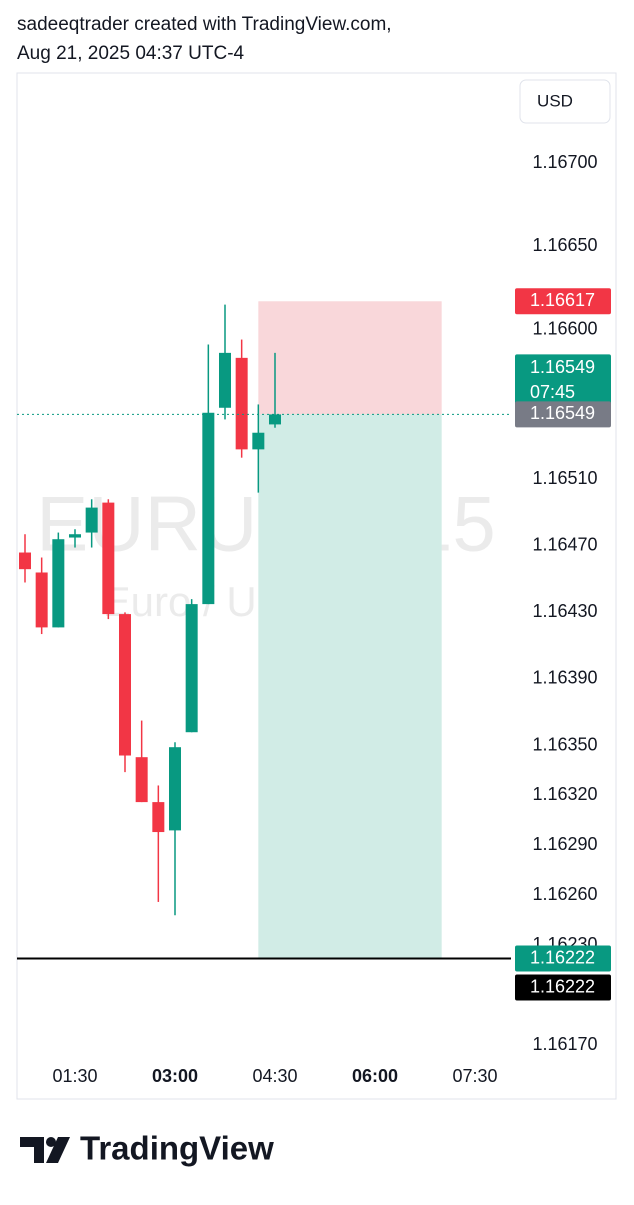  What do you see at coordinates (564, 478) in the screenshot?
I see `y-tick-label: 1.16510` at bounding box center [564, 478].